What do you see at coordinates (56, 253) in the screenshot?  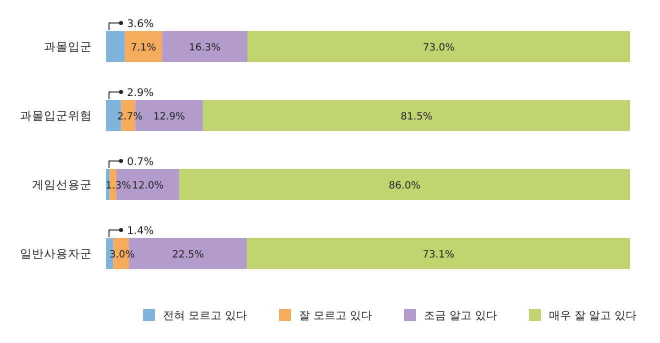 I see `y-tick-label: 일반사용자군` at bounding box center [56, 253].